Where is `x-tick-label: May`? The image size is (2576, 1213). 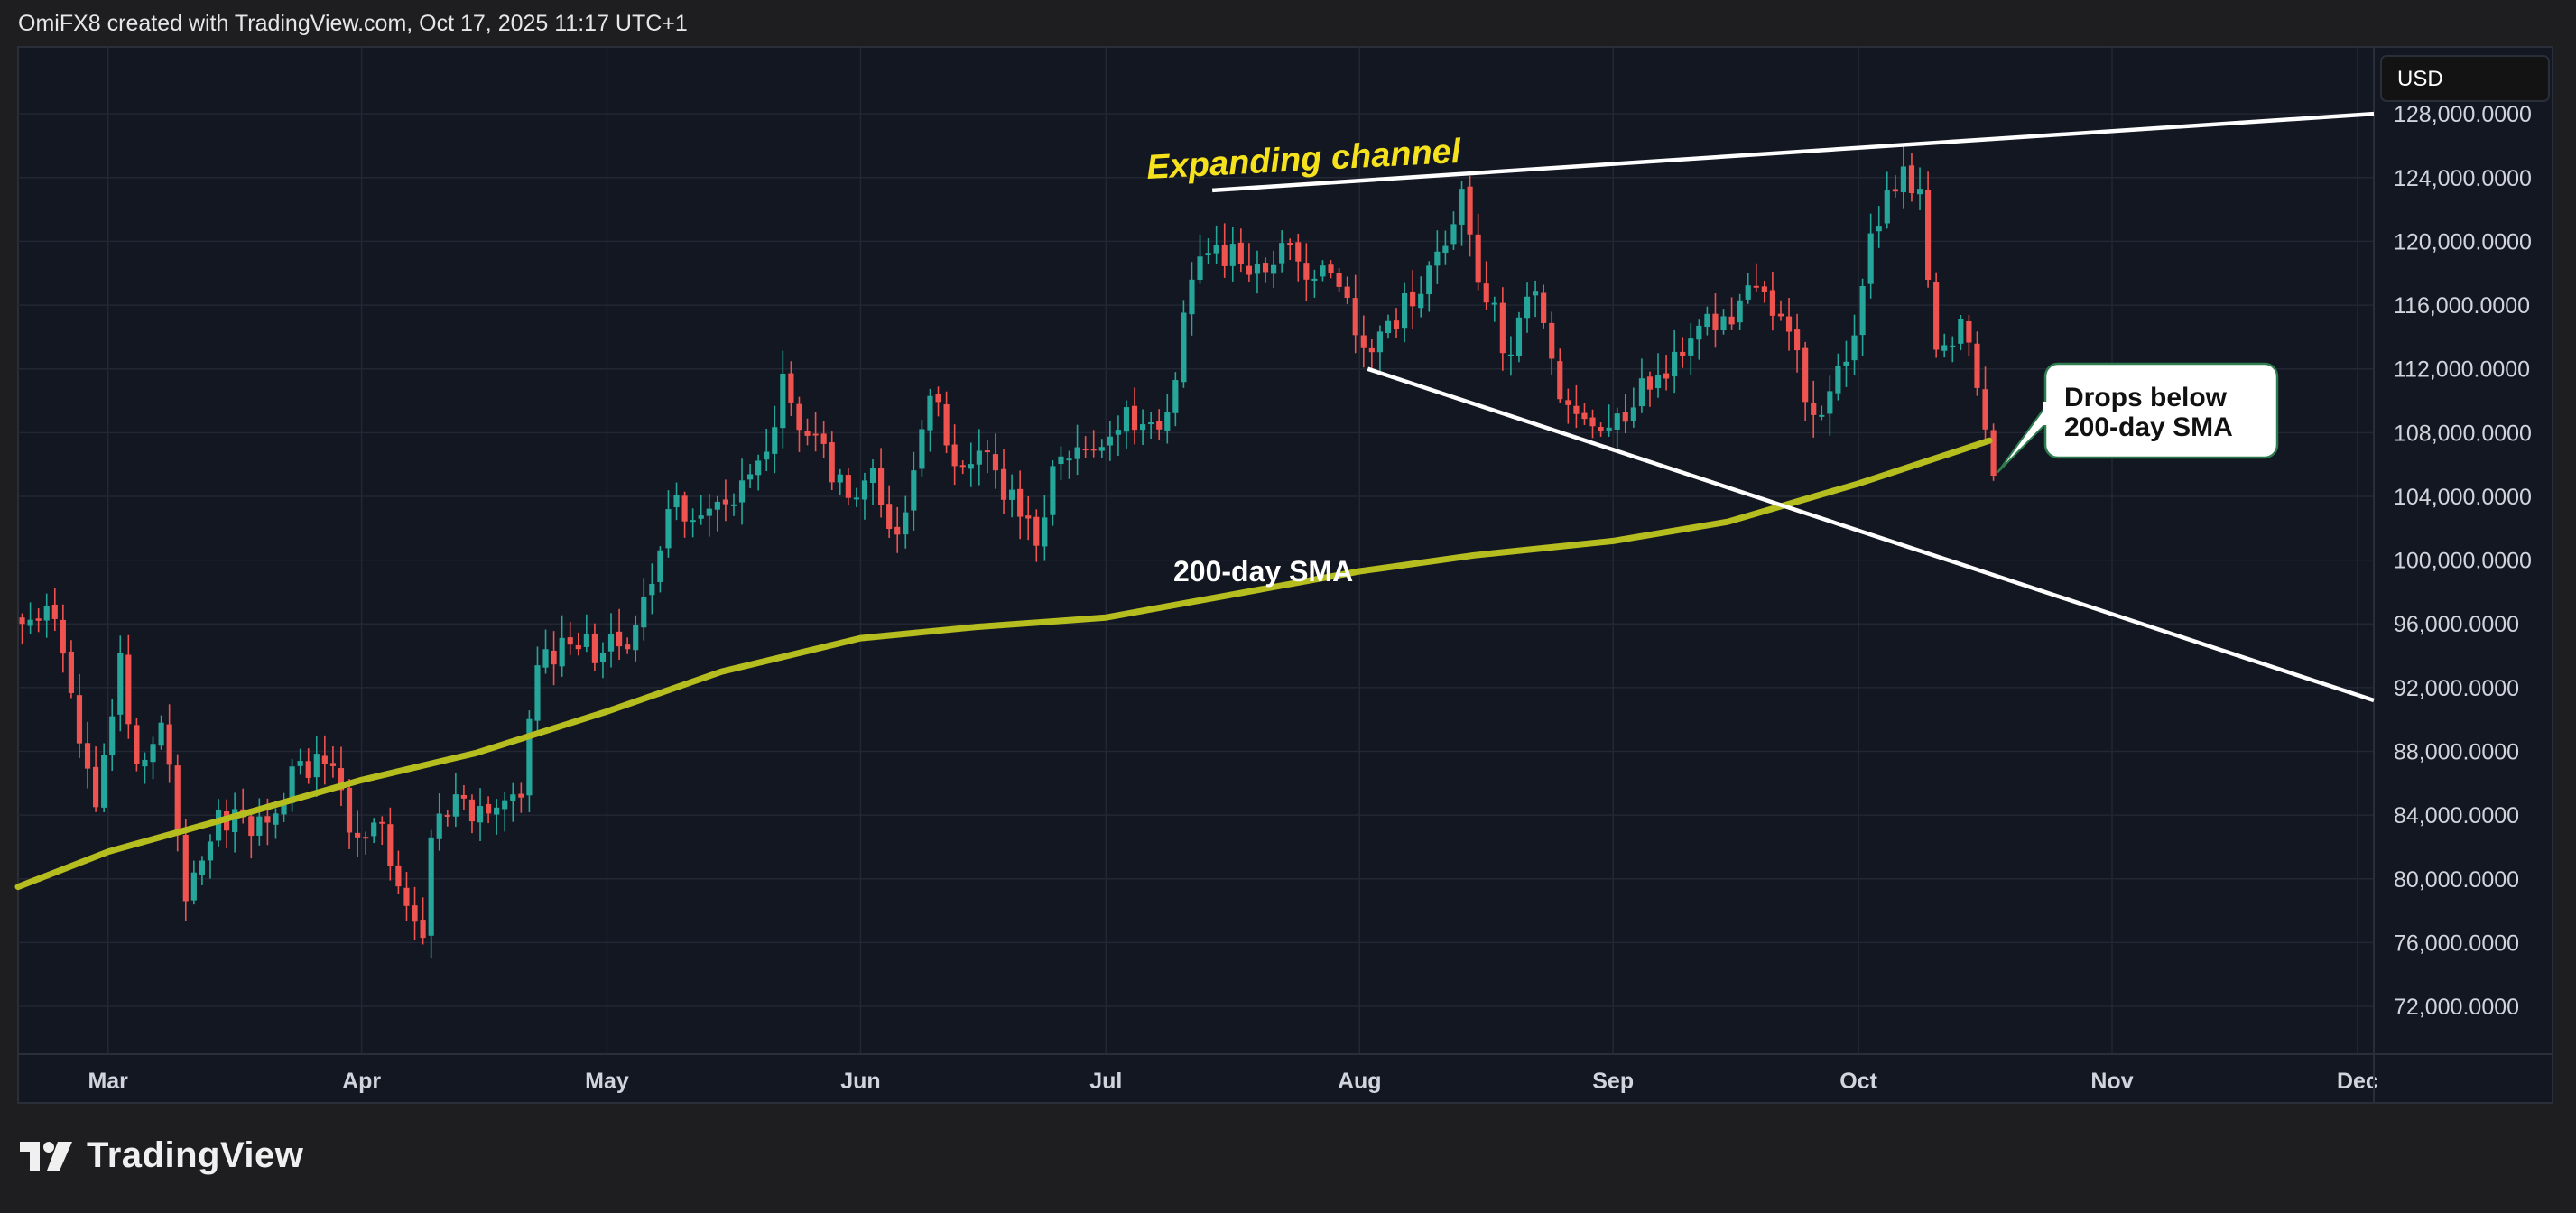
x-tick-label: May is located at coordinates (607, 1081).